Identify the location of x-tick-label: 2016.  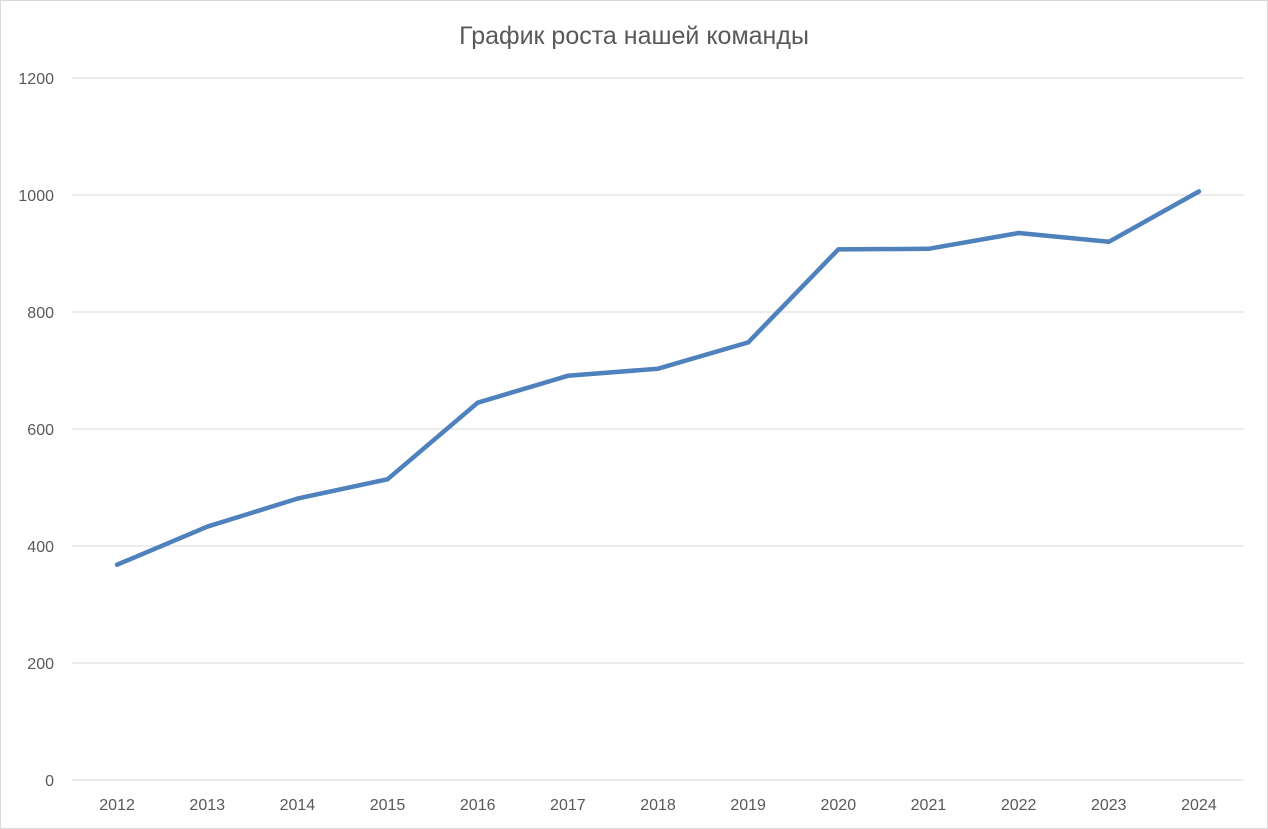
(478, 805).